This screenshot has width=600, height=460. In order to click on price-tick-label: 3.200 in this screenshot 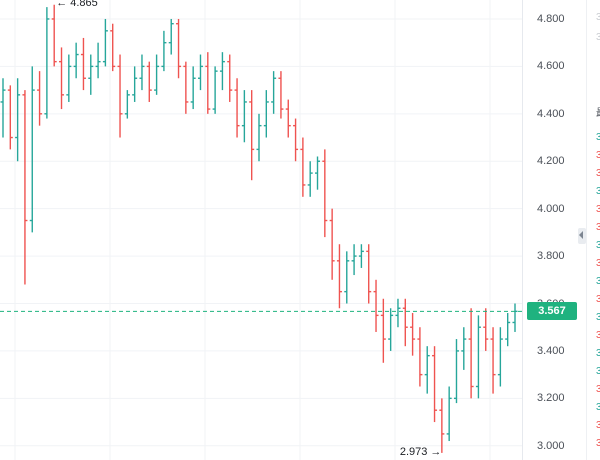, I will do `click(551, 398)`.